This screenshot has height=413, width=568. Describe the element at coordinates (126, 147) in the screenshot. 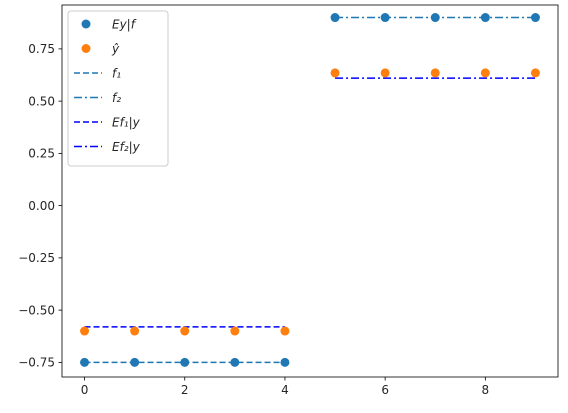

I see `legend-label: Ef₂|y` at that location.